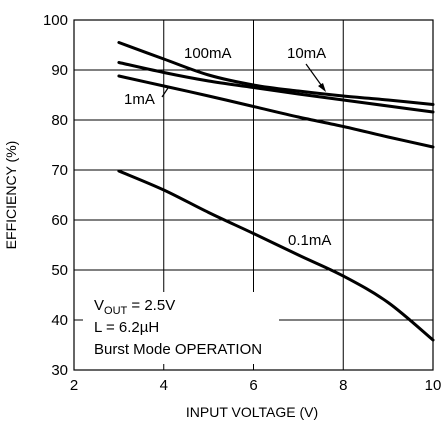 The width and height of the screenshot is (446, 424). Describe the element at coordinates (55, 20) in the screenshot. I see `y-tick-label: 100` at that location.